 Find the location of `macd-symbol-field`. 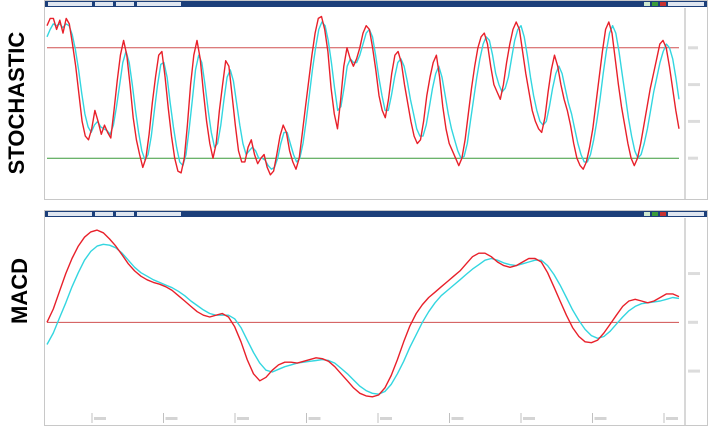

macd-symbol-field is located at coordinates (70, 214).